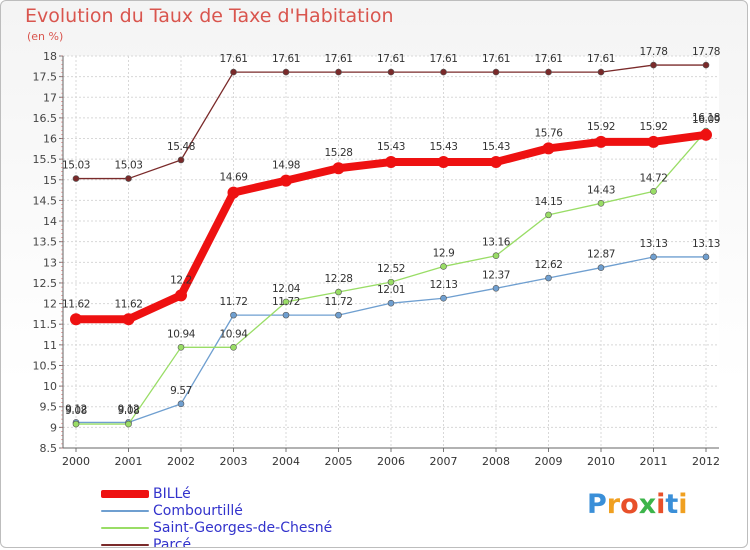 The width and height of the screenshot is (750, 550). I want to click on y-tick-label: 17, so click(50, 97).